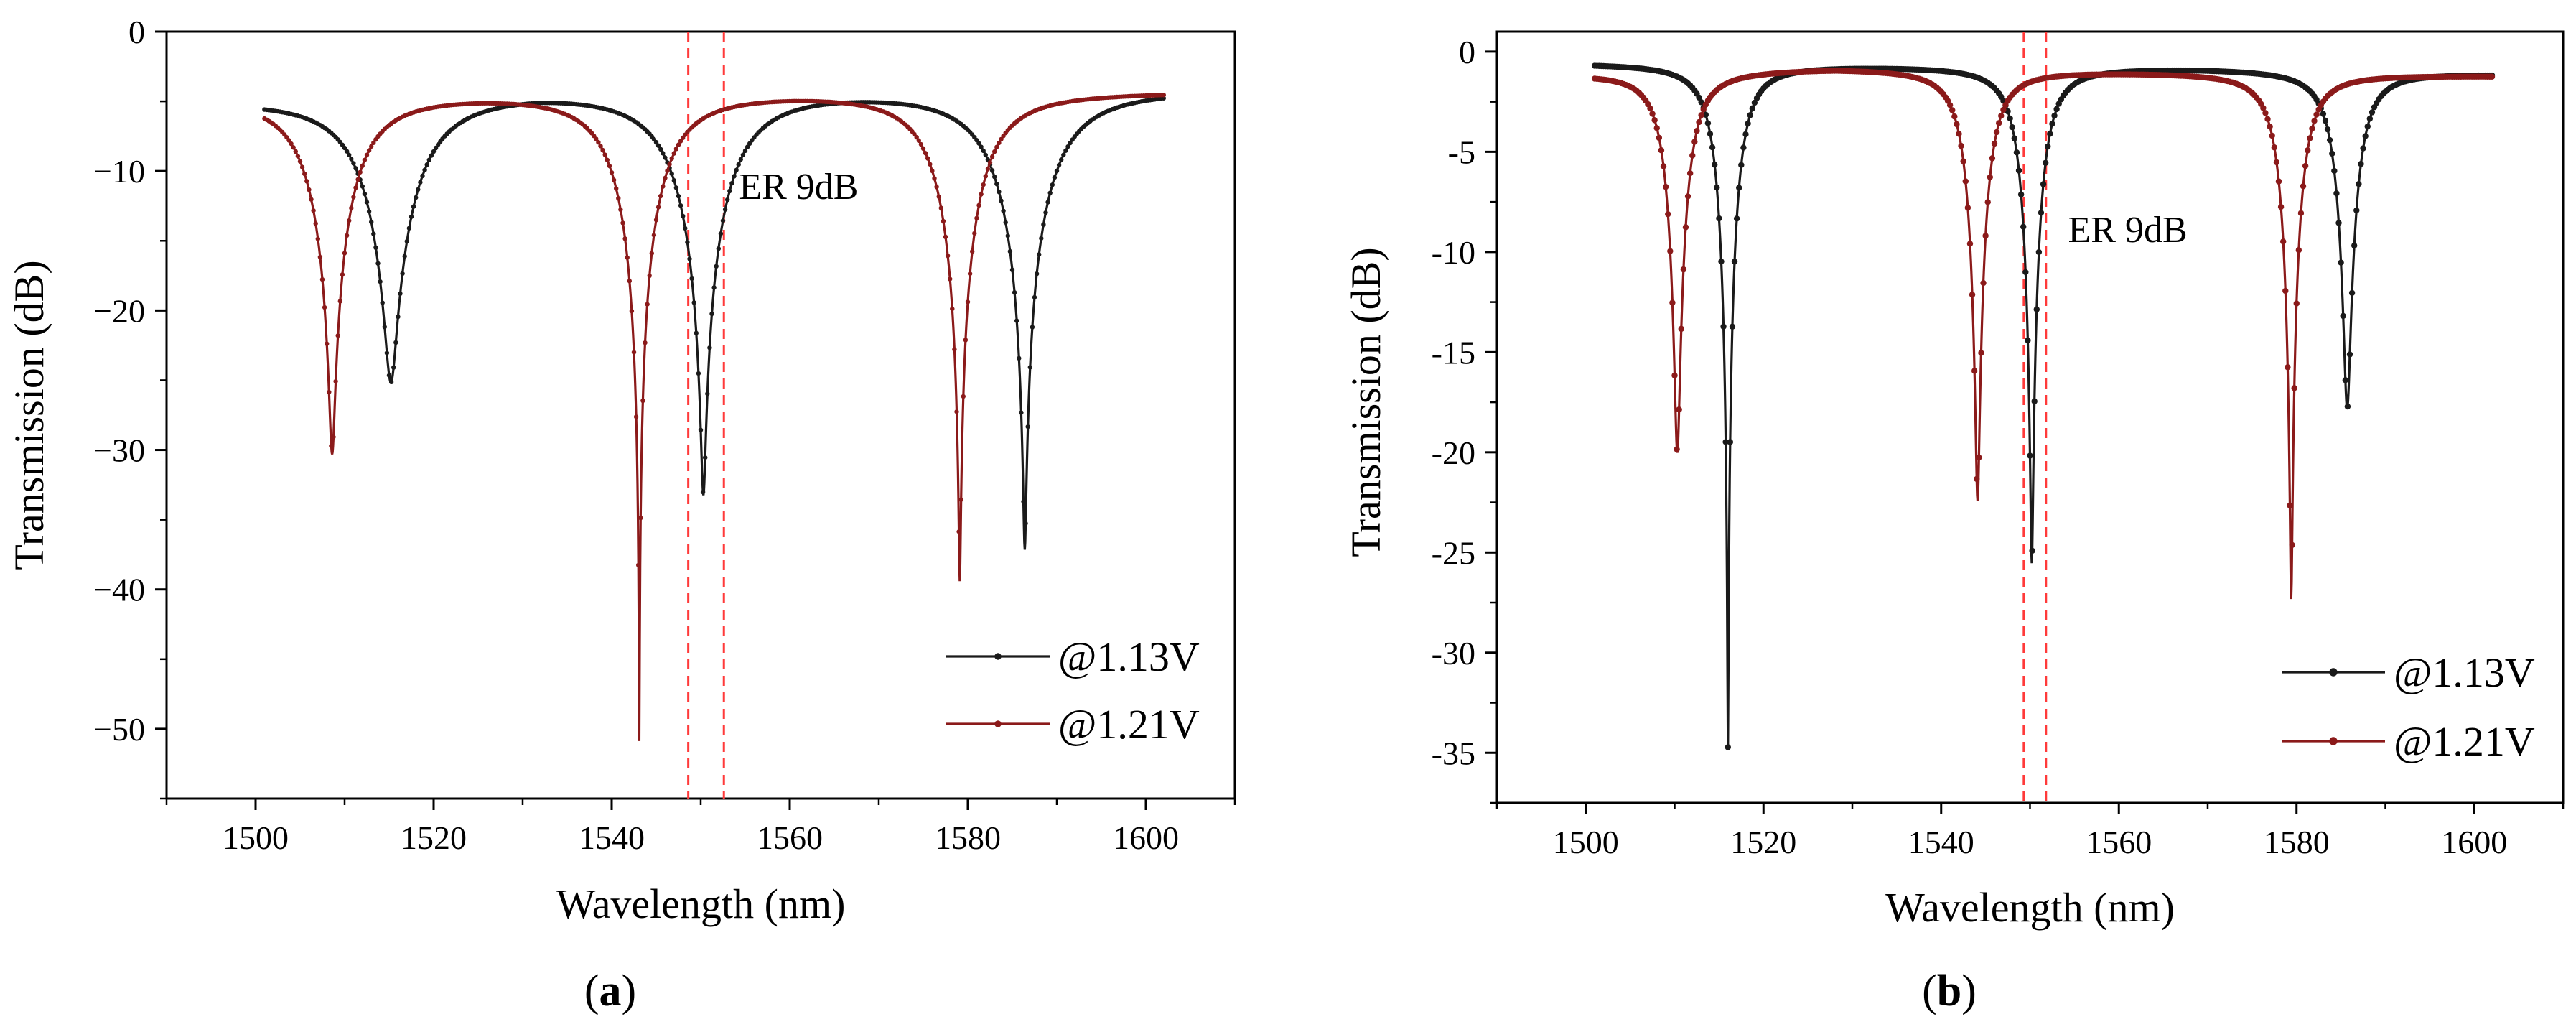 The image size is (2576, 1032). I want to click on y-tick-label: -15, so click(1453, 352).